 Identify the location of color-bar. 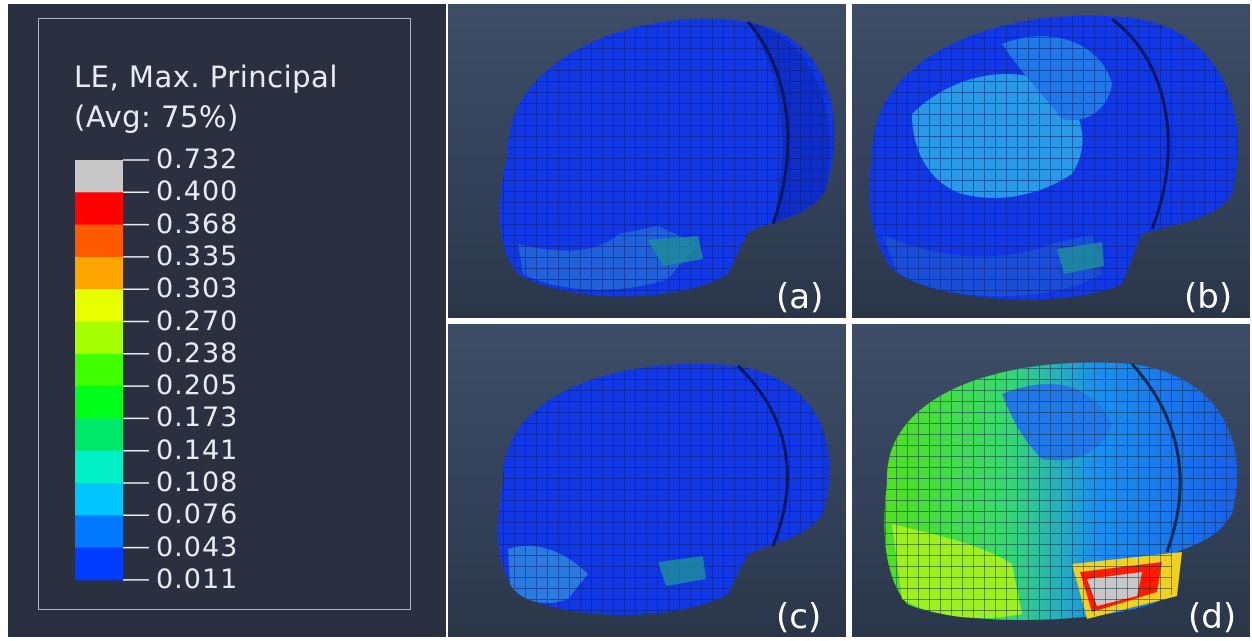
(112, 370).